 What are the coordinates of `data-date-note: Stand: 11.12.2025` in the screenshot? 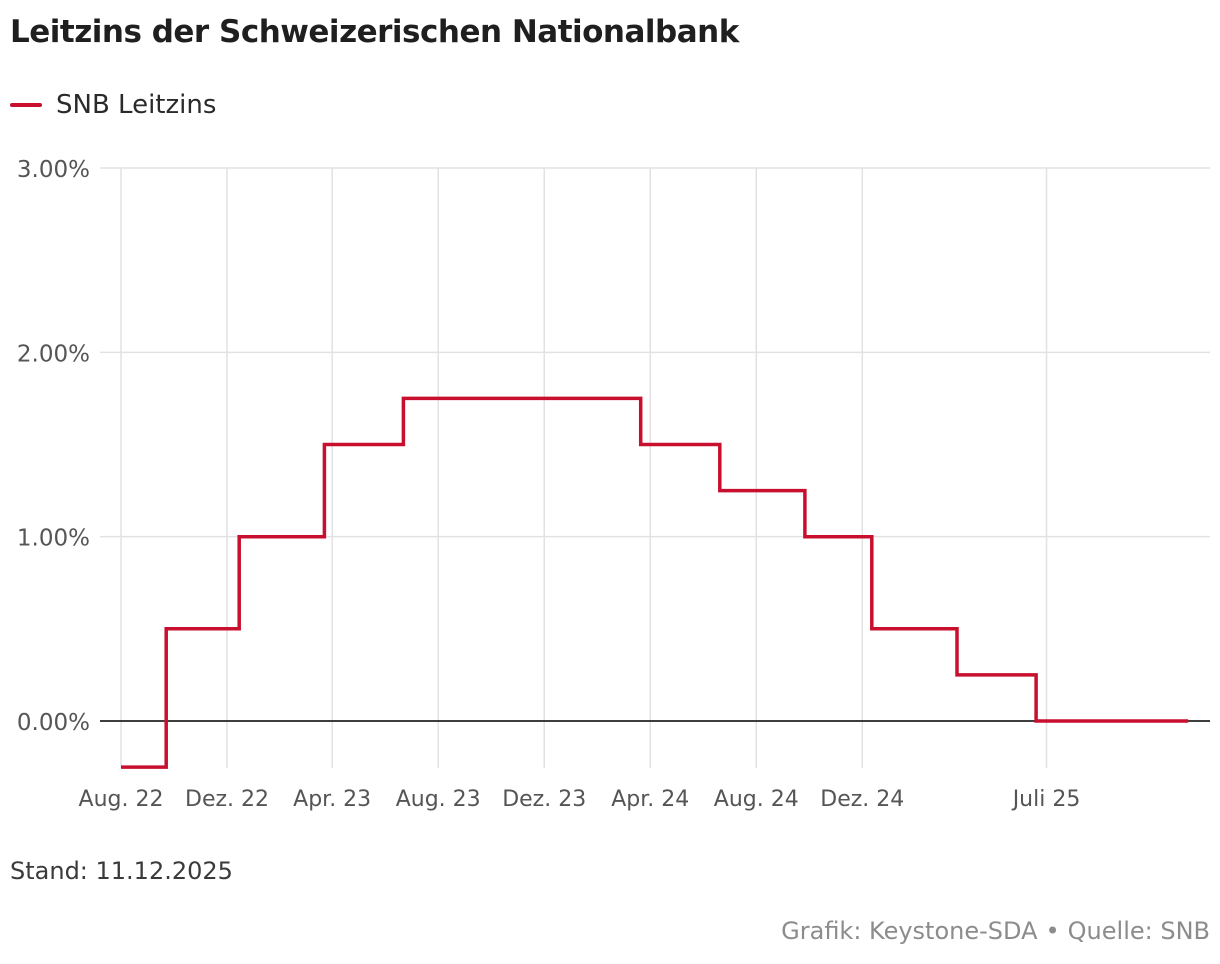 It's located at (121, 871).